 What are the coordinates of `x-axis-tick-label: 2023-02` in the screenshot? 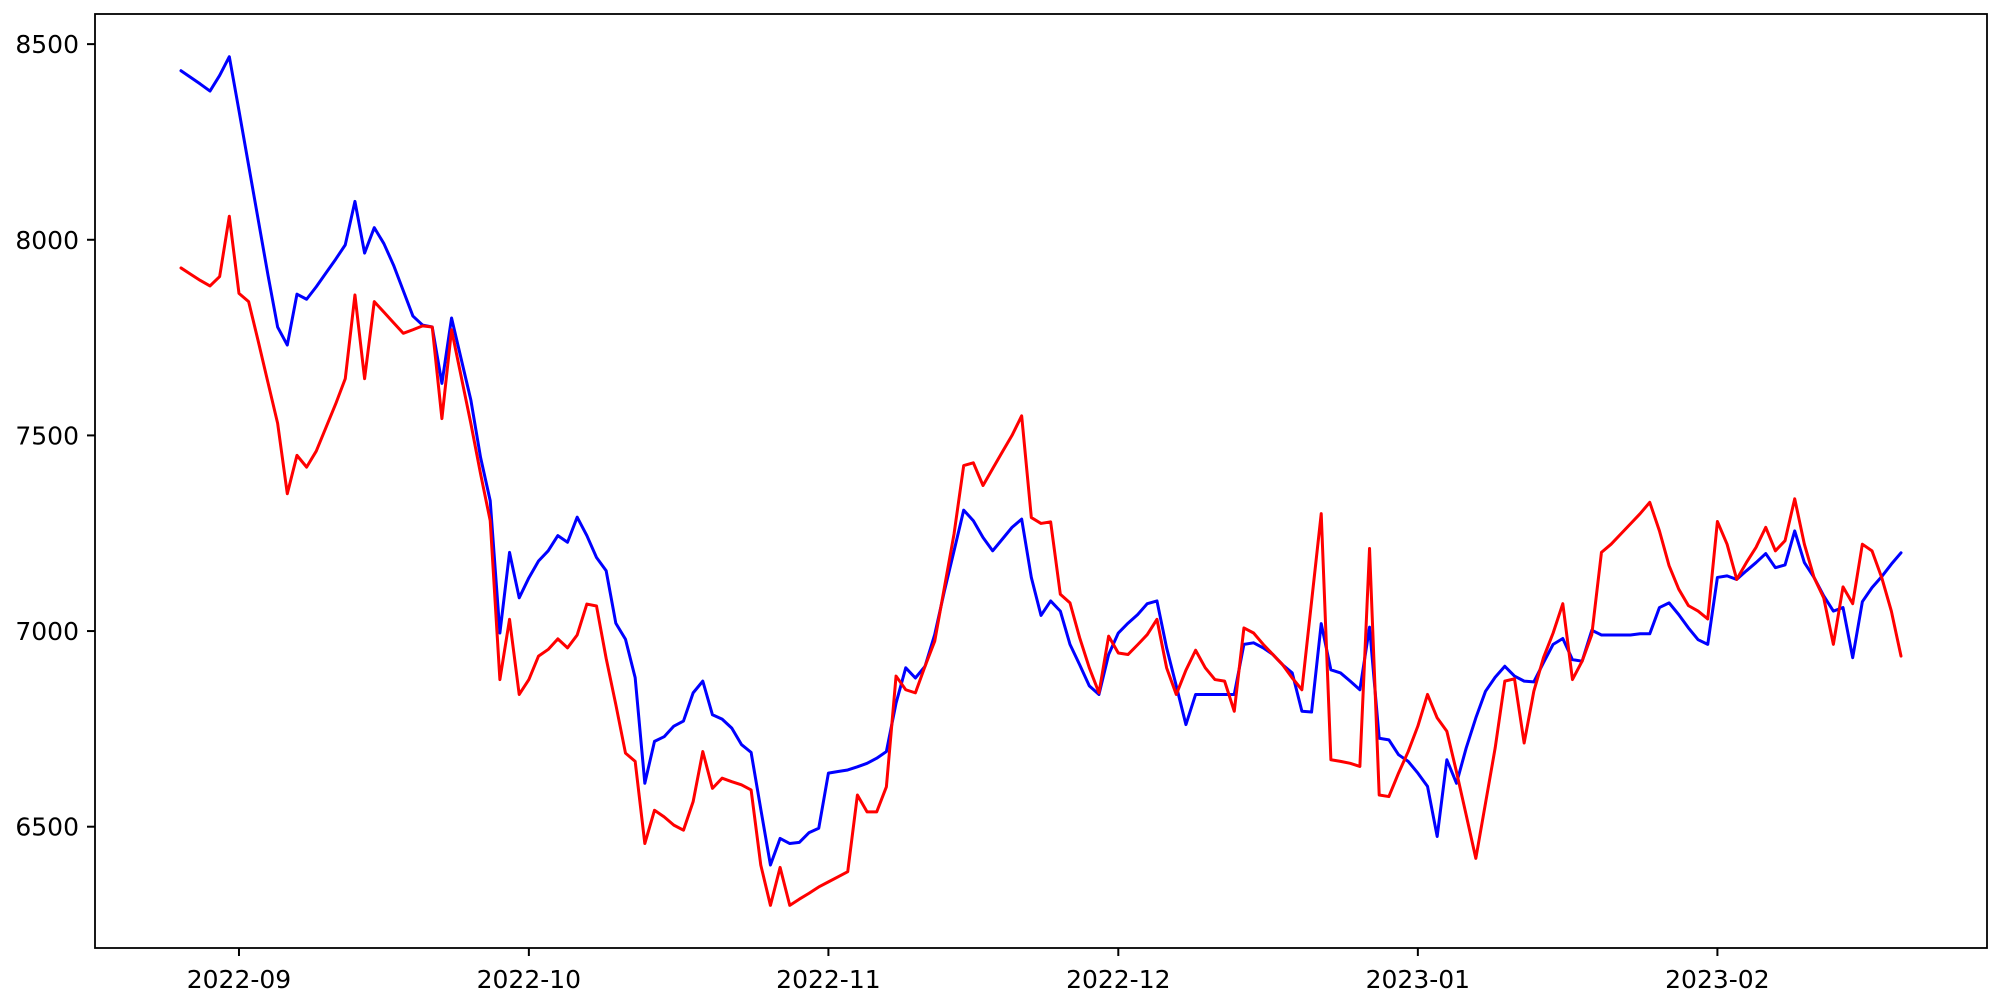 It's located at (1717, 979).